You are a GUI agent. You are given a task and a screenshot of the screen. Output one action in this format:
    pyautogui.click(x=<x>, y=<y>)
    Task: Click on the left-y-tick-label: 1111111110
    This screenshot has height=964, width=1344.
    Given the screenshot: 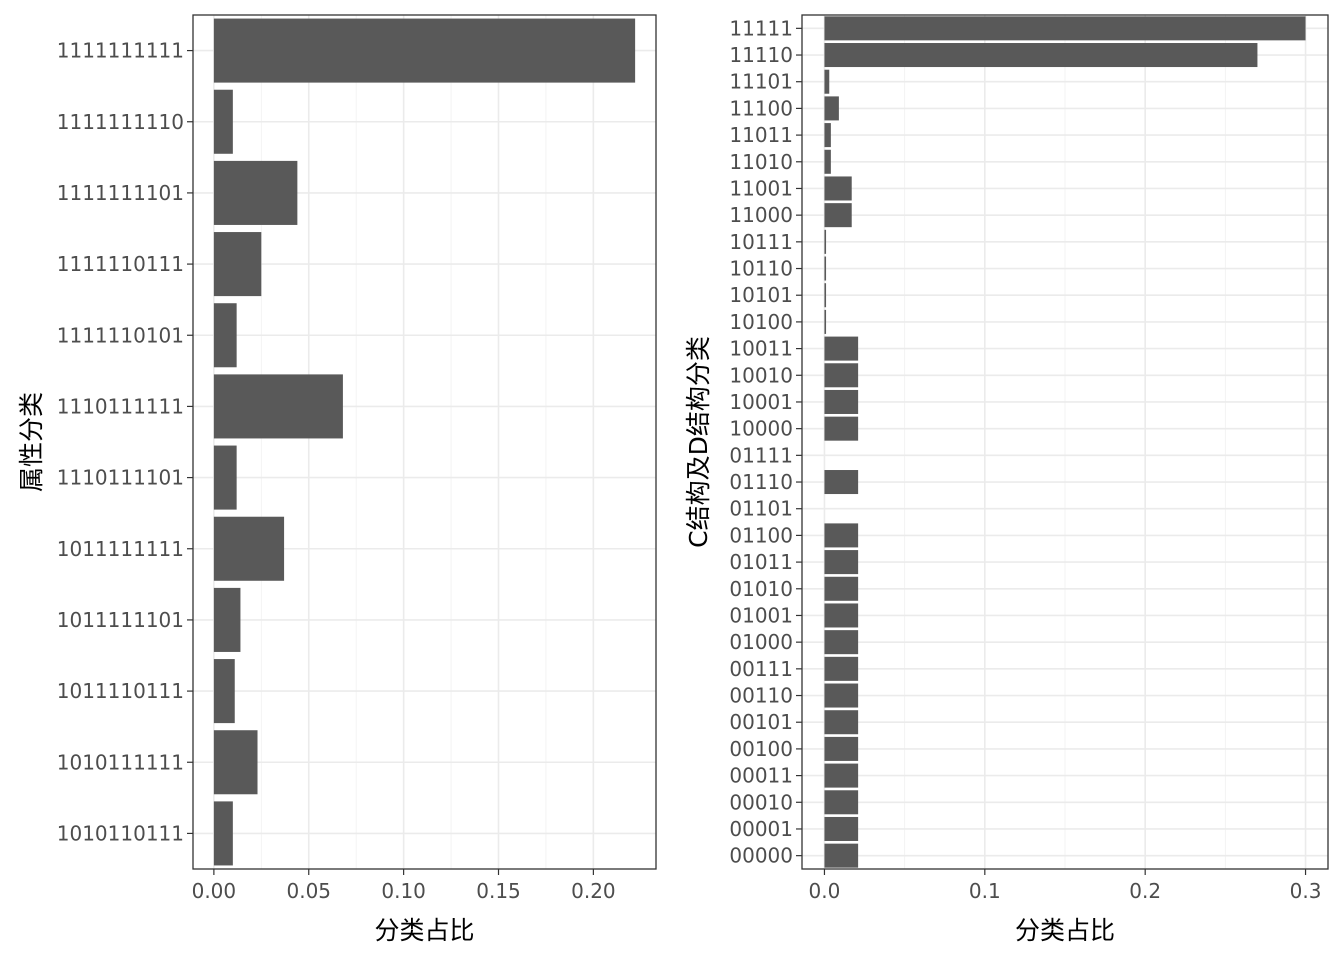 What is the action you would take?
    pyautogui.click(x=120, y=122)
    